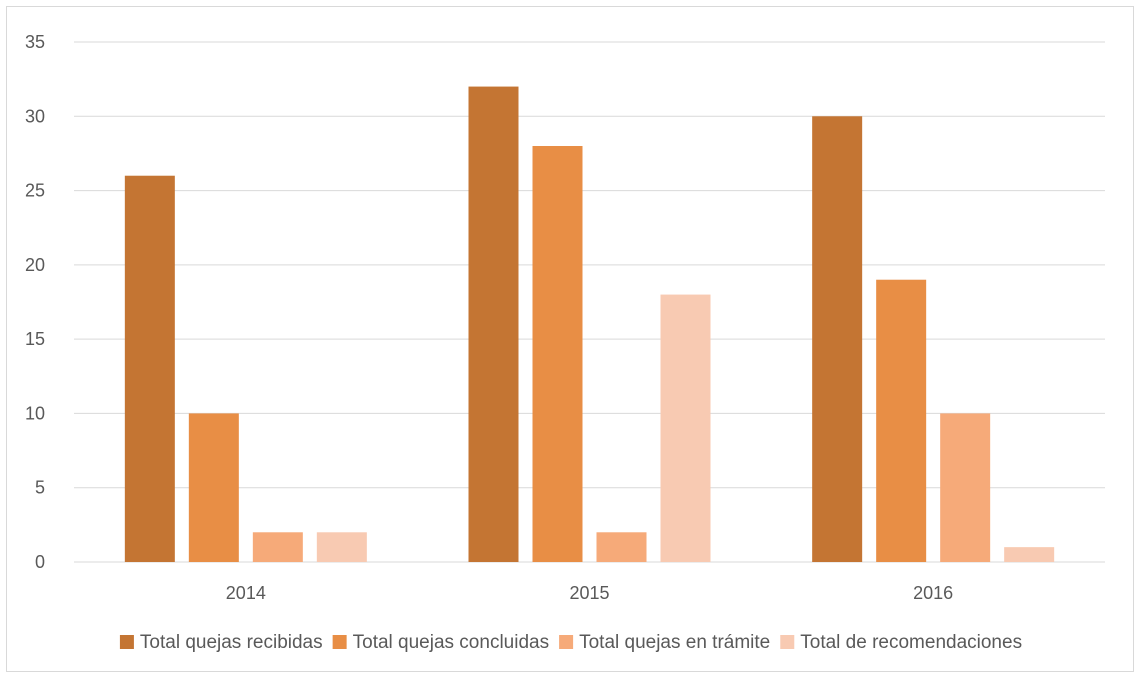 The image size is (1142, 678). I want to click on y-tick-label: 5, so click(40, 488).